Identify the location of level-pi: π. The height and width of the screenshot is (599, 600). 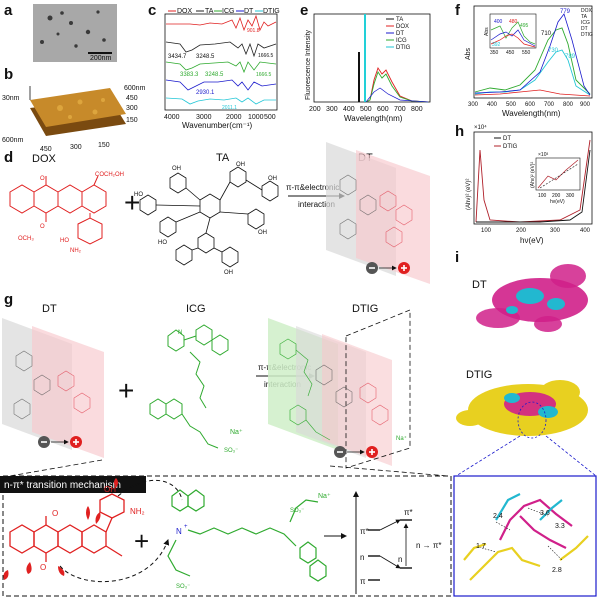
(363, 581).